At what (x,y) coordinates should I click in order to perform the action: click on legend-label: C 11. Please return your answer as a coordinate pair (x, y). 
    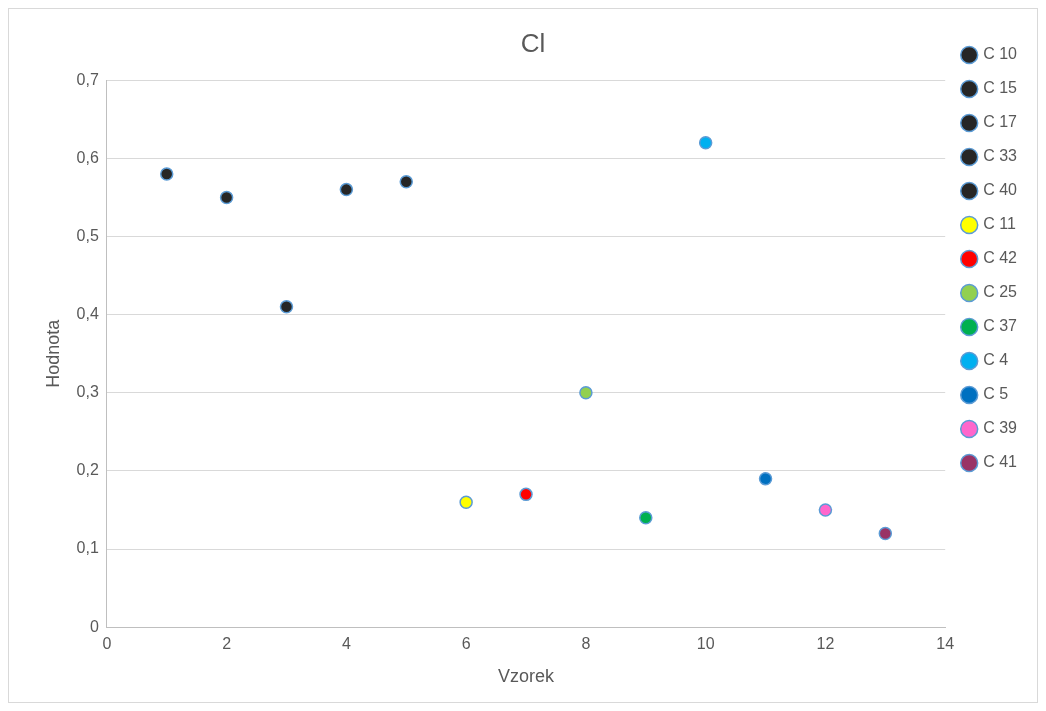
    Looking at the image, I should click on (999, 224).